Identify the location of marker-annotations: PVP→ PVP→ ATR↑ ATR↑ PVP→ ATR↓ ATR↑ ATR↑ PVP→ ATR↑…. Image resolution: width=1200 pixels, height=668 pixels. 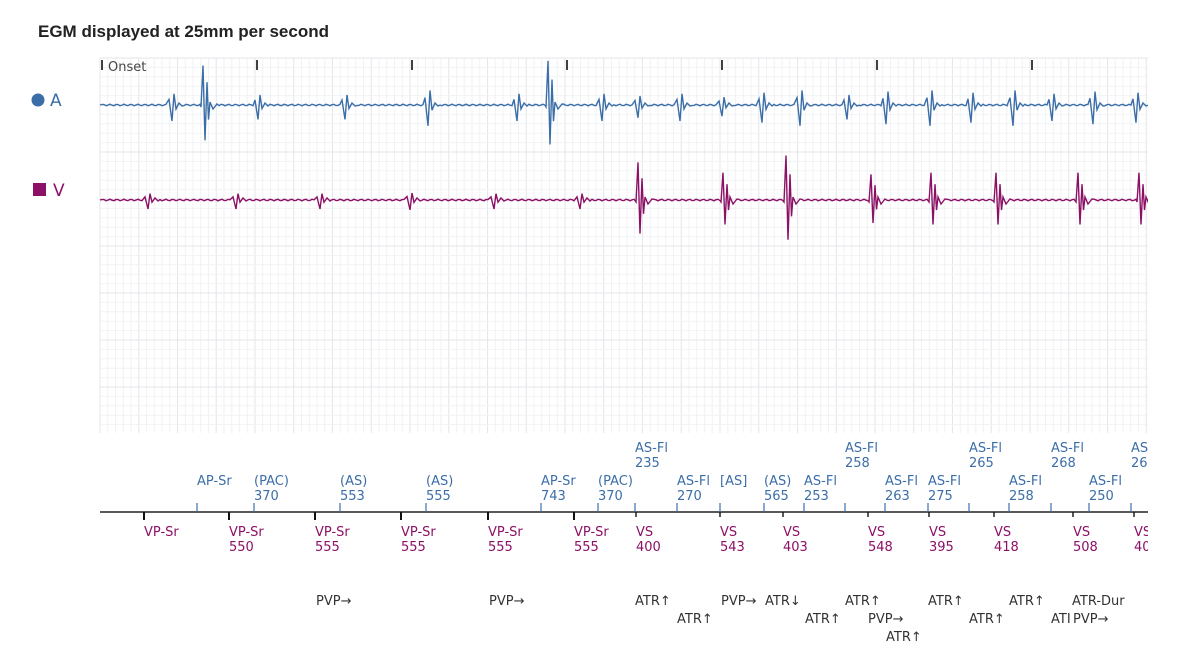
(720, 619).